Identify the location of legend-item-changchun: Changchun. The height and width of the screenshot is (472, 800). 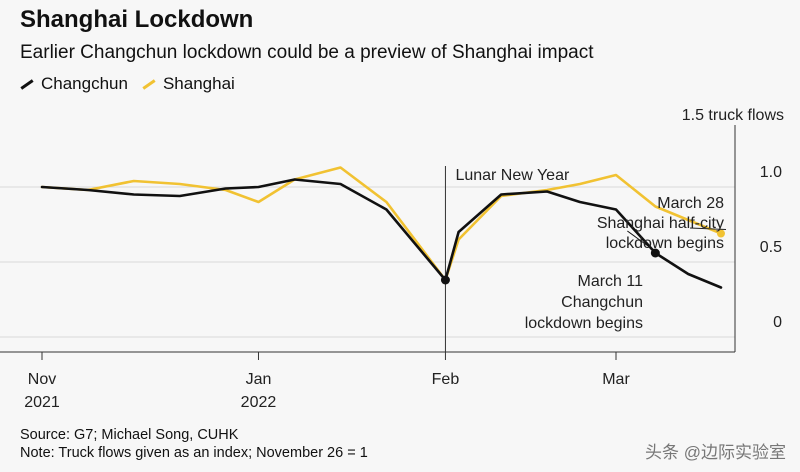
(74, 84).